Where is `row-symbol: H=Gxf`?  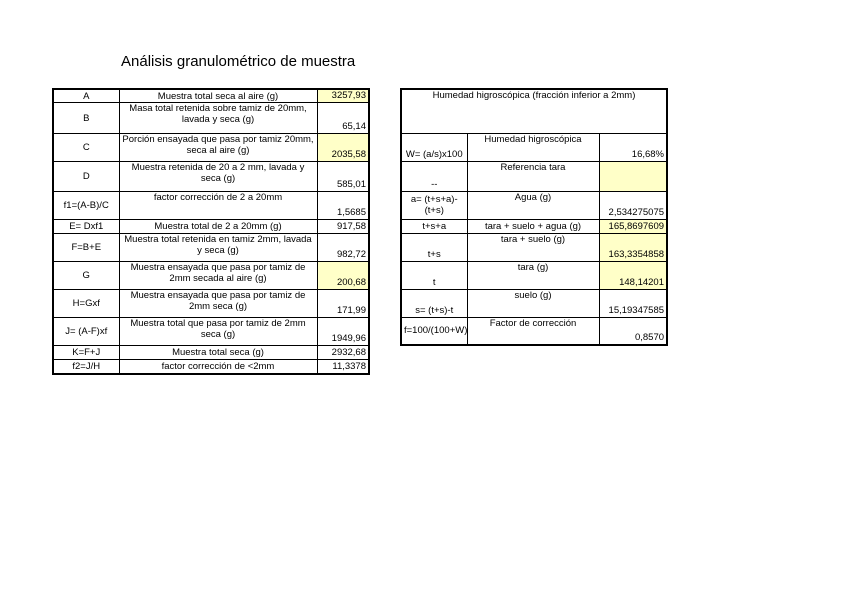
row-symbol: H=Gxf is located at coordinates (86, 303).